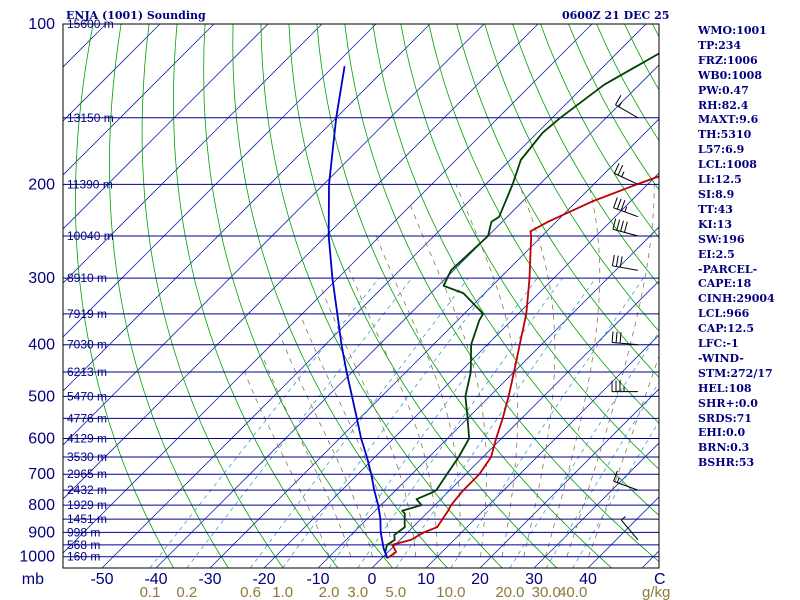  I want to click on index-value: 108, so click(740, 388).